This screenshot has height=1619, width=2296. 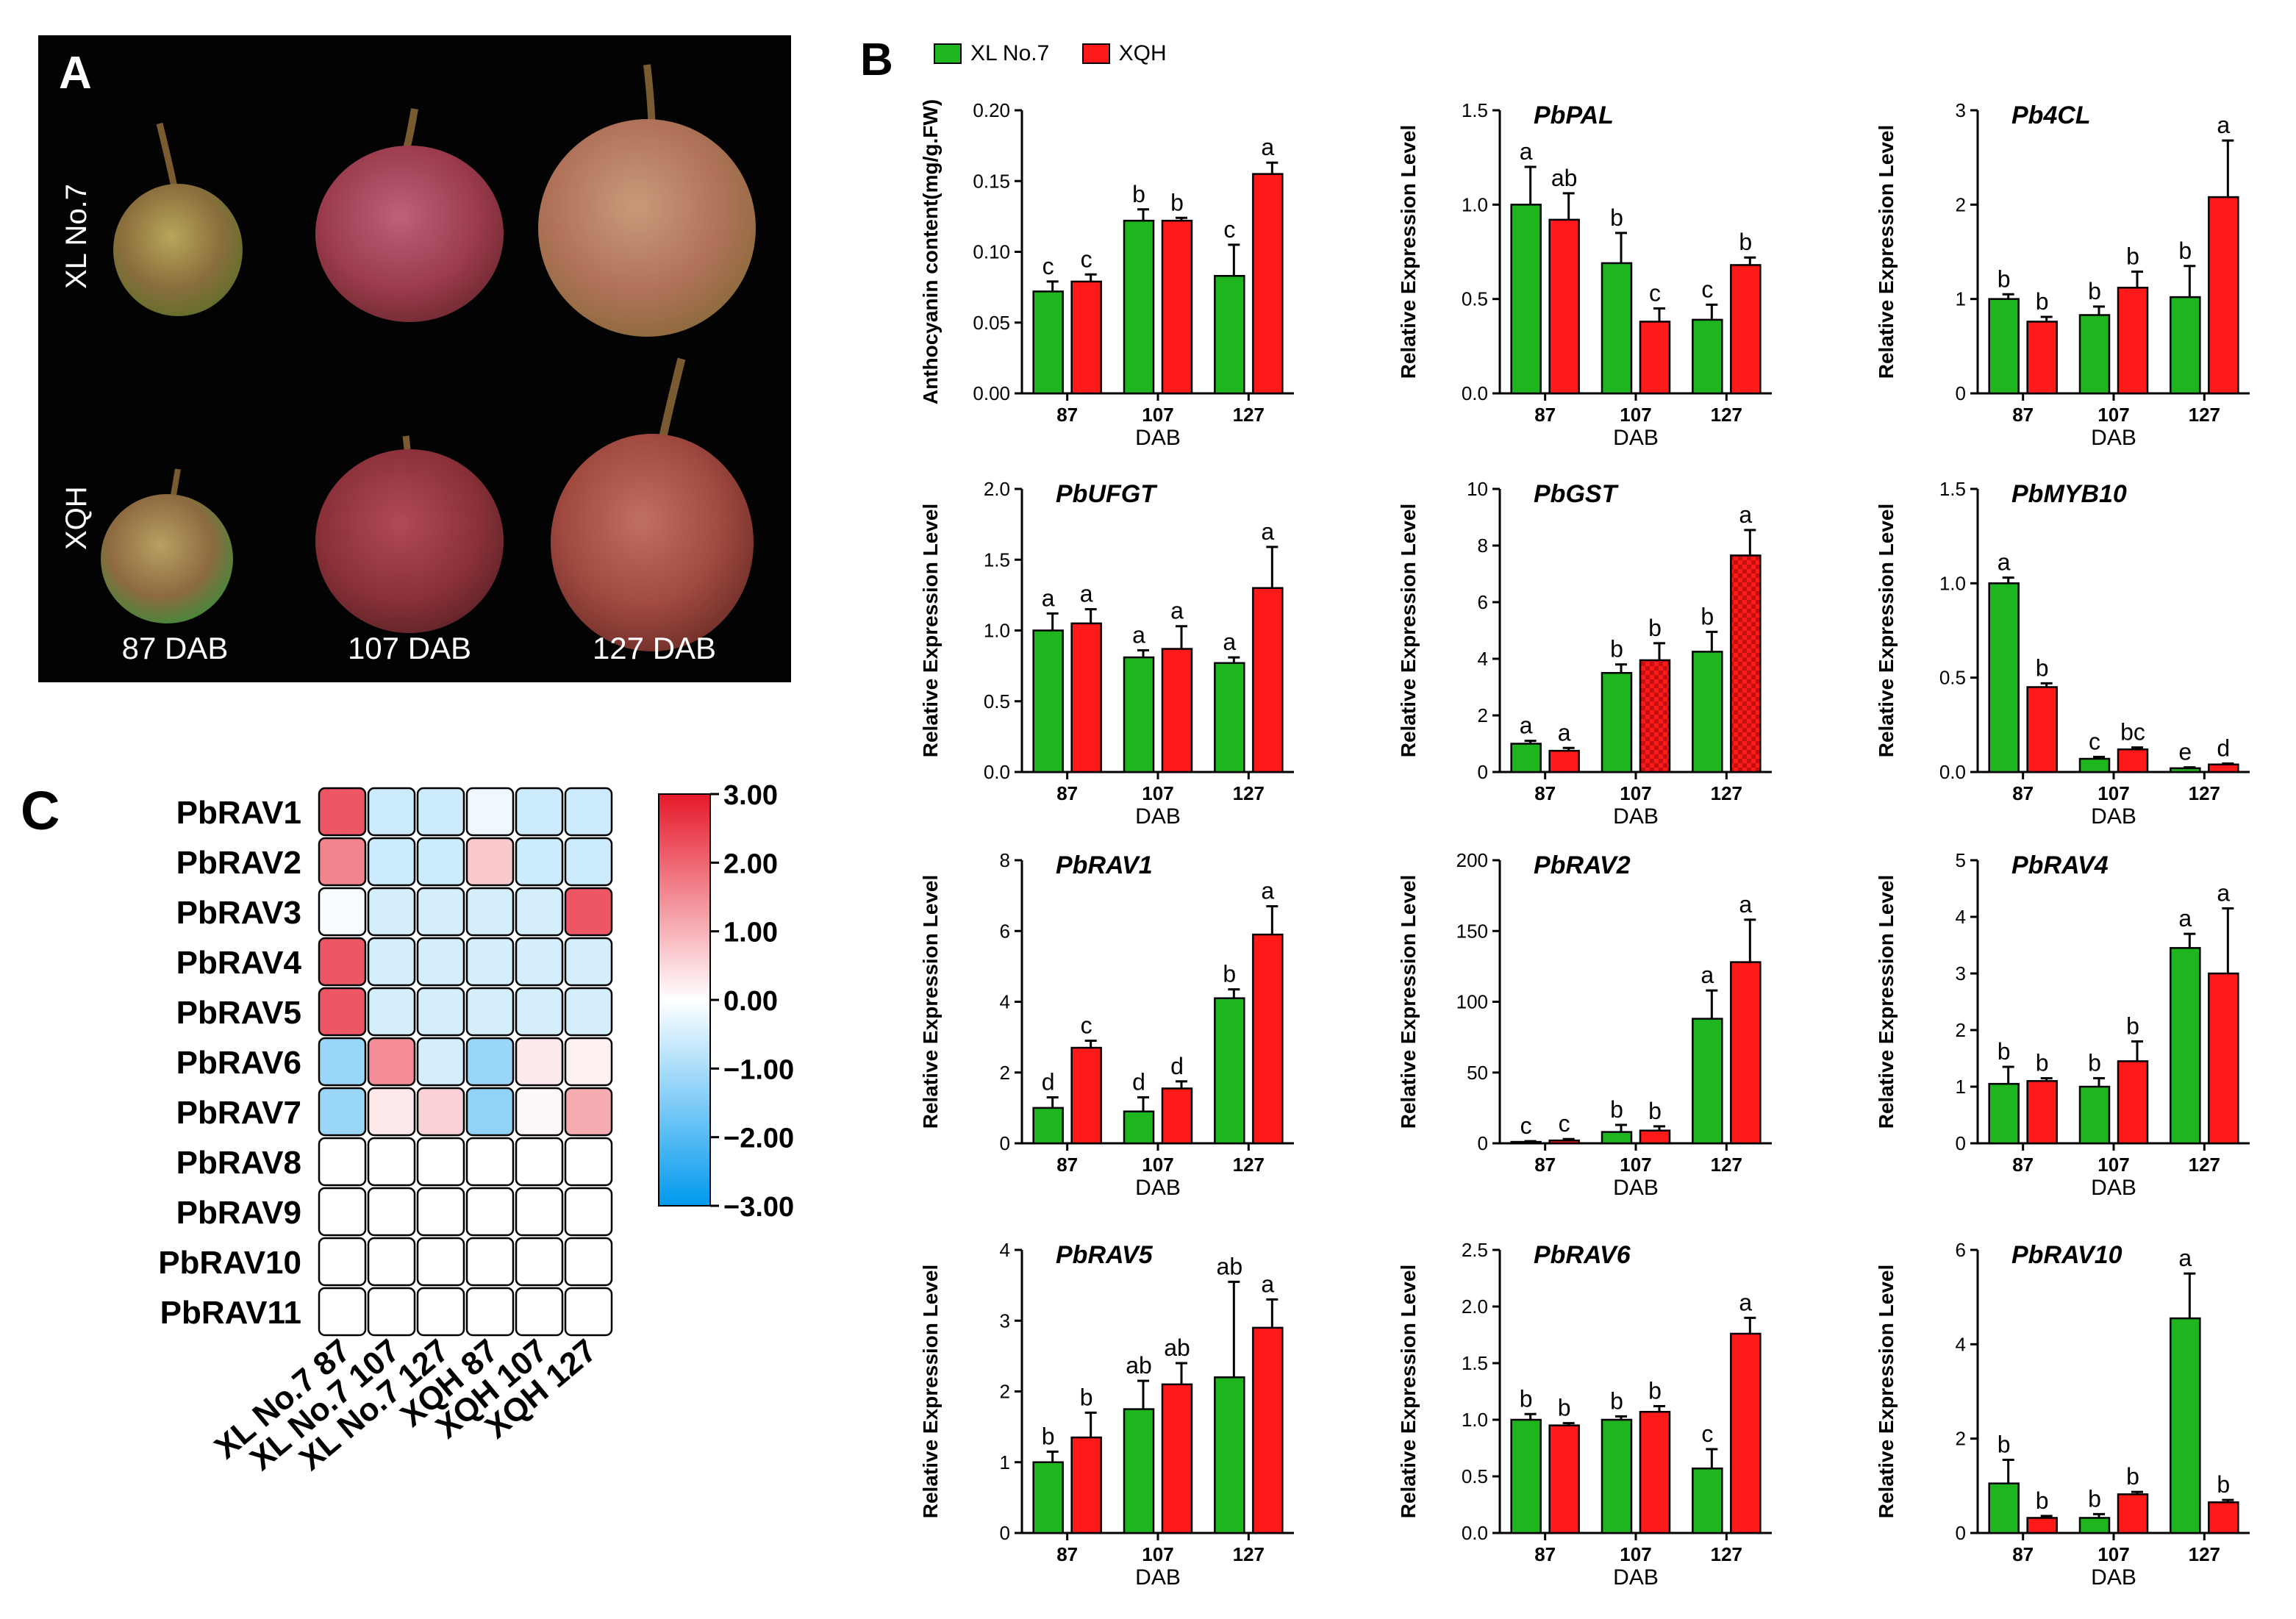 What do you see at coordinates (238, 813) in the screenshot?
I see `heatmap-row-label: PbRAV1` at bounding box center [238, 813].